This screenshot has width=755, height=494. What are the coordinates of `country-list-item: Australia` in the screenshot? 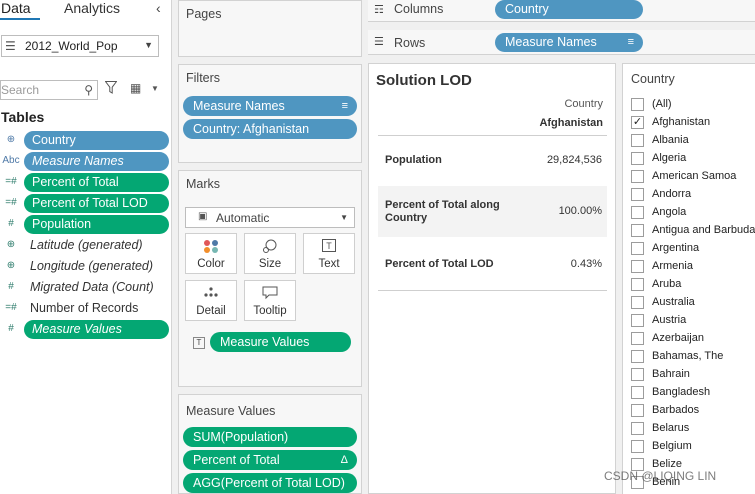 It's located at (693, 303).